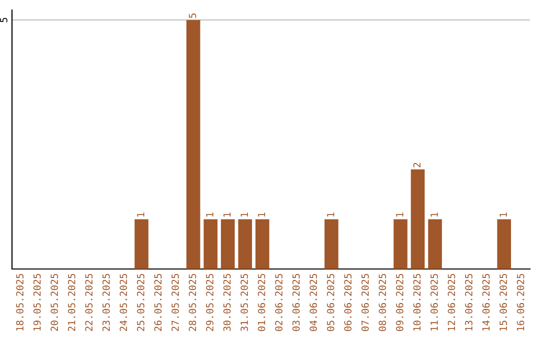 The height and width of the screenshot is (340, 540). What do you see at coordinates (348, 303) in the screenshot?
I see `x-tick-label: 06.06.2025` at bounding box center [348, 303].